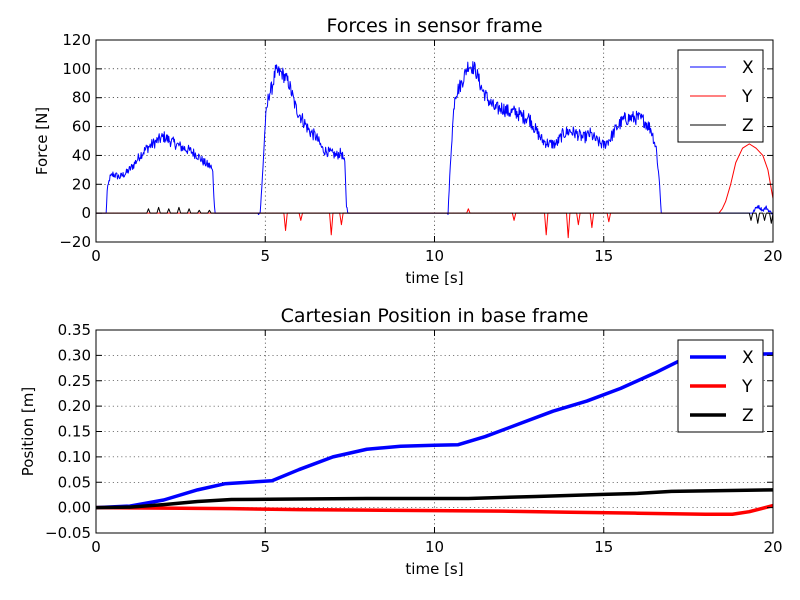 This screenshot has height=600, width=800. Describe the element at coordinates (74, 482) in the screenshot. I see `y-tick-label: 0.05` at that location.